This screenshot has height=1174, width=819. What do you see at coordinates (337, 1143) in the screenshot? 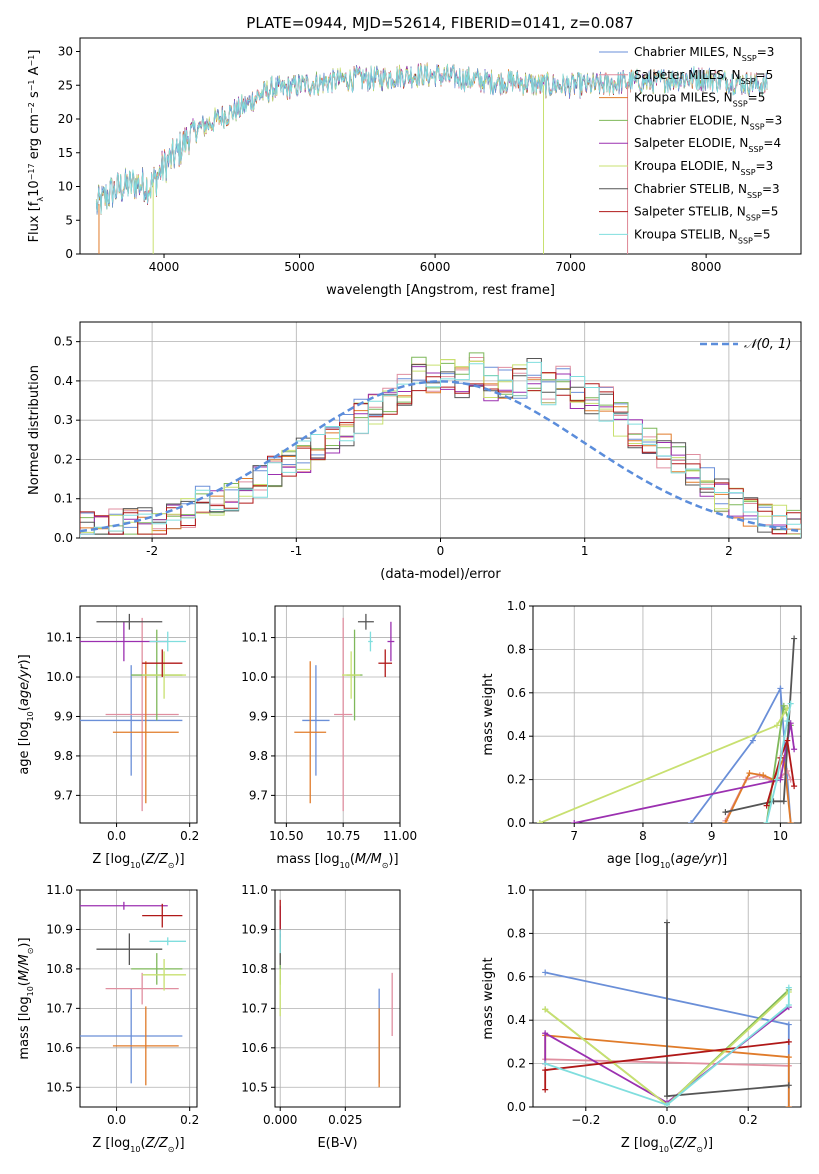
I see `x-axis-label: E(B-V)` at bounding box center [337, 1143].